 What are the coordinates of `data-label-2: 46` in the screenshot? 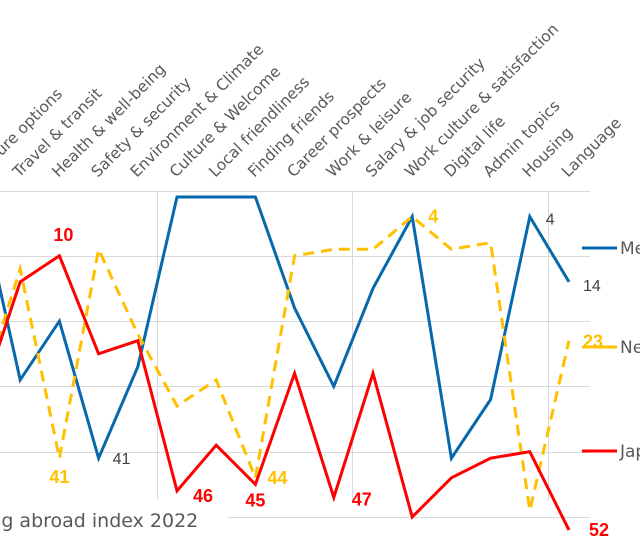 It's located at (203, 496).